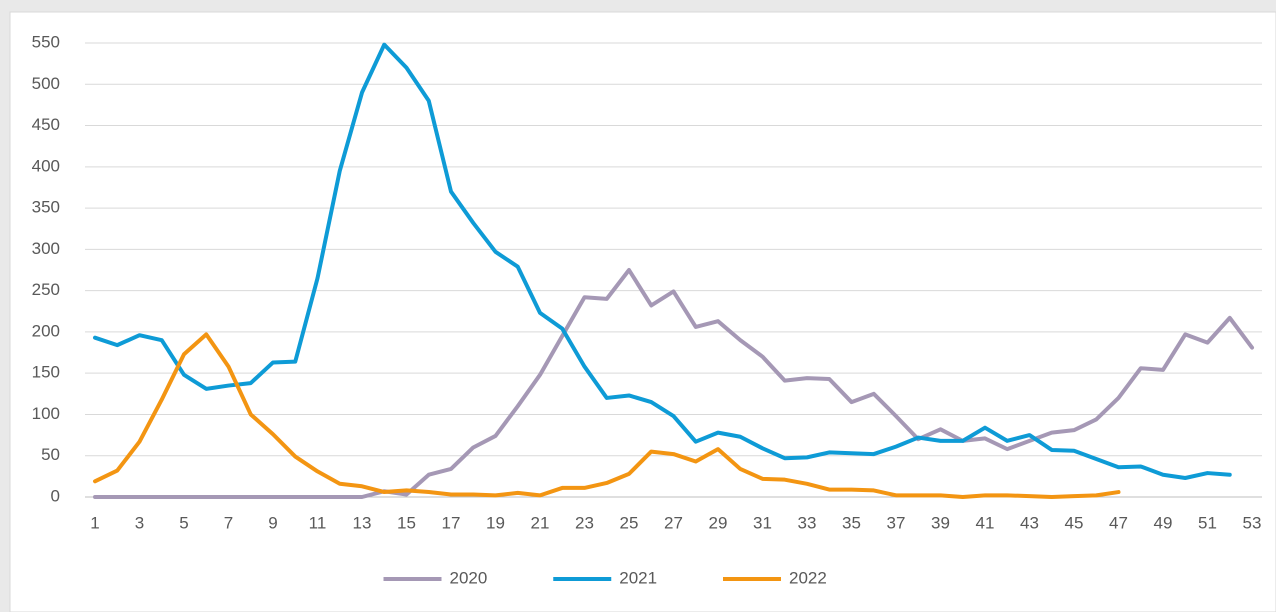 Image resolution: width=1276 pixels, height=612 pixels. What do you see at coordinates (55, 495) in the screenshot?
I see `y-tick-label: 0` at bounding box center [55, 495].